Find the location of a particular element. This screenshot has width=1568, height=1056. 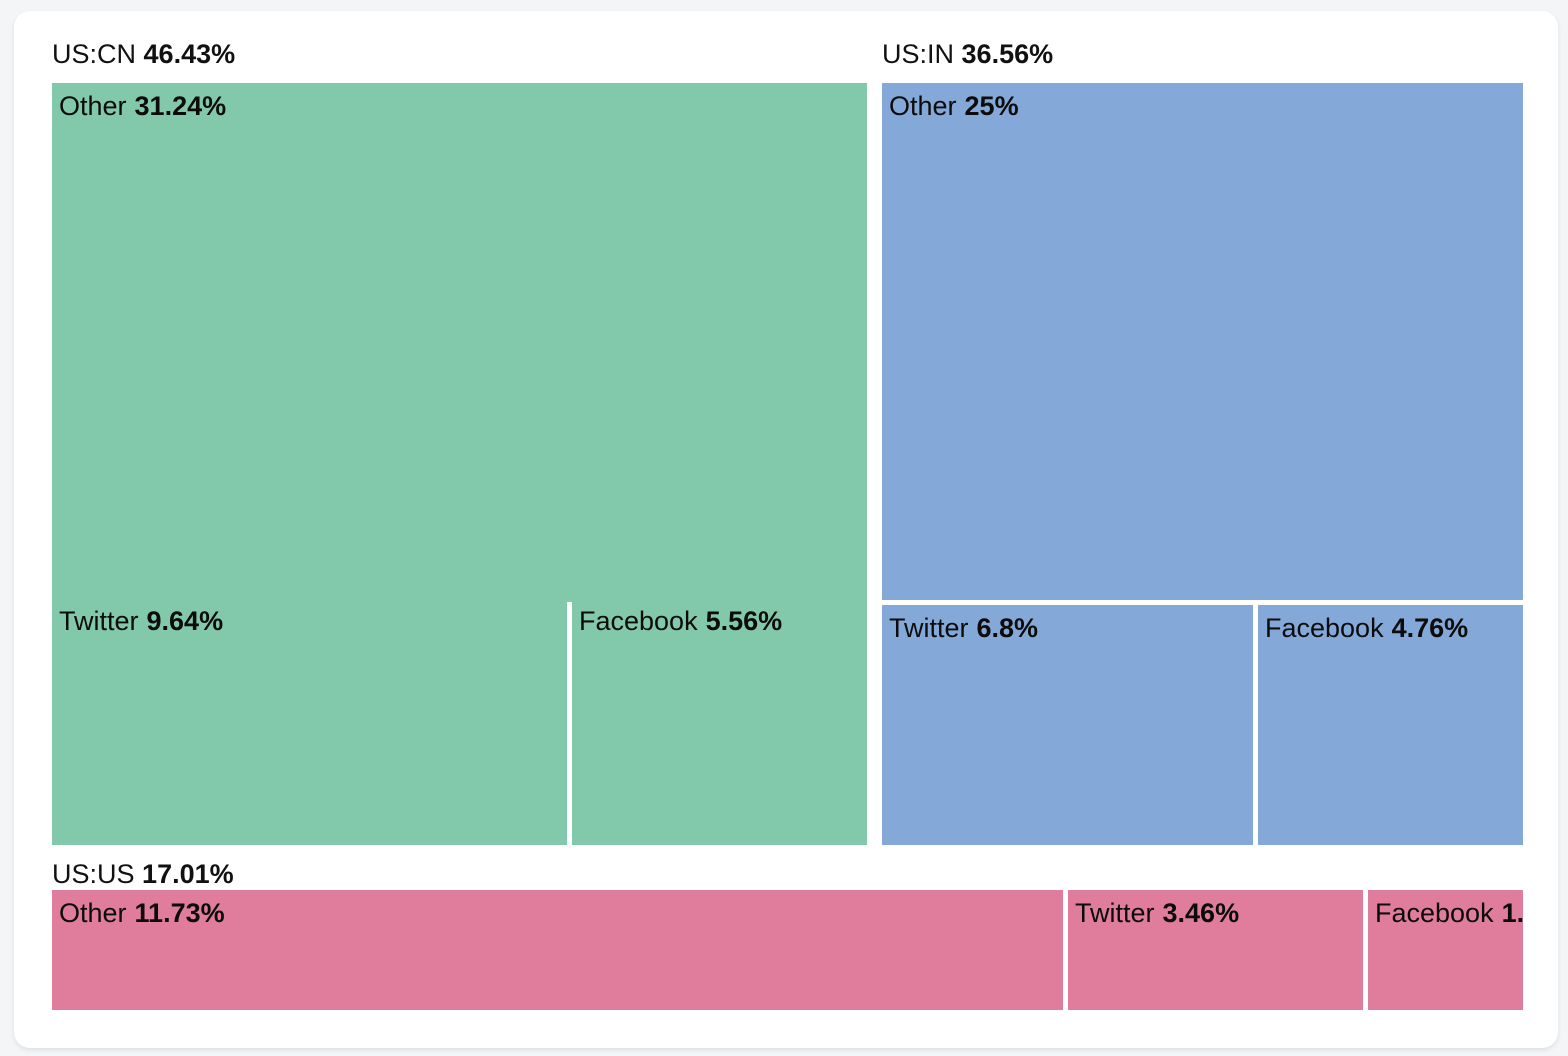

cell-percent: 4.76% is located at coordinates (1430, 628).